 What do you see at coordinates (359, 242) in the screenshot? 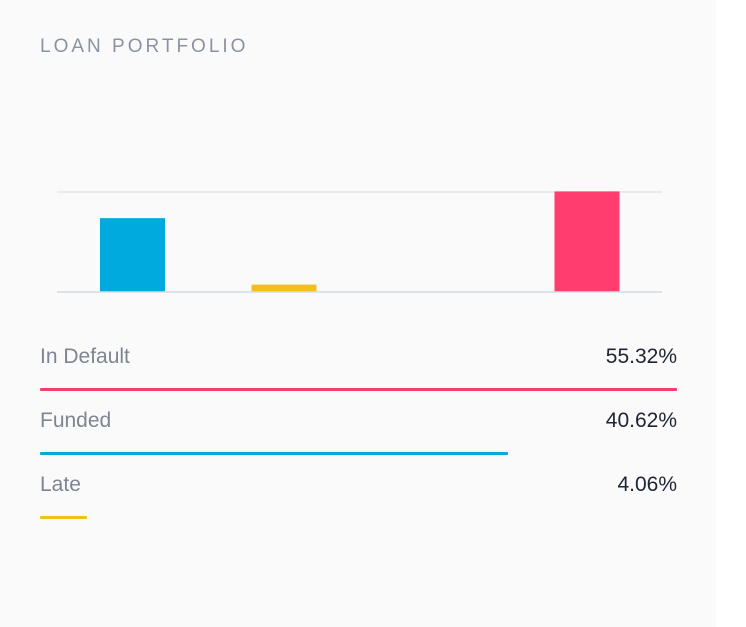
I see `loan-portfolio-chart` at bounding box center [359, 242].